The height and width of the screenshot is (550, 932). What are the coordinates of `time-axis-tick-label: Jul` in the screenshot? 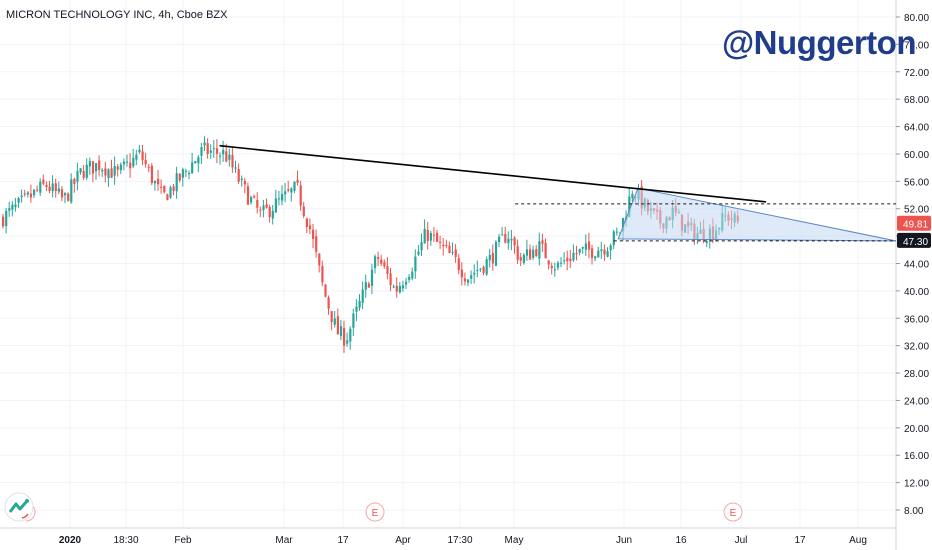 It's located at (741, 540).